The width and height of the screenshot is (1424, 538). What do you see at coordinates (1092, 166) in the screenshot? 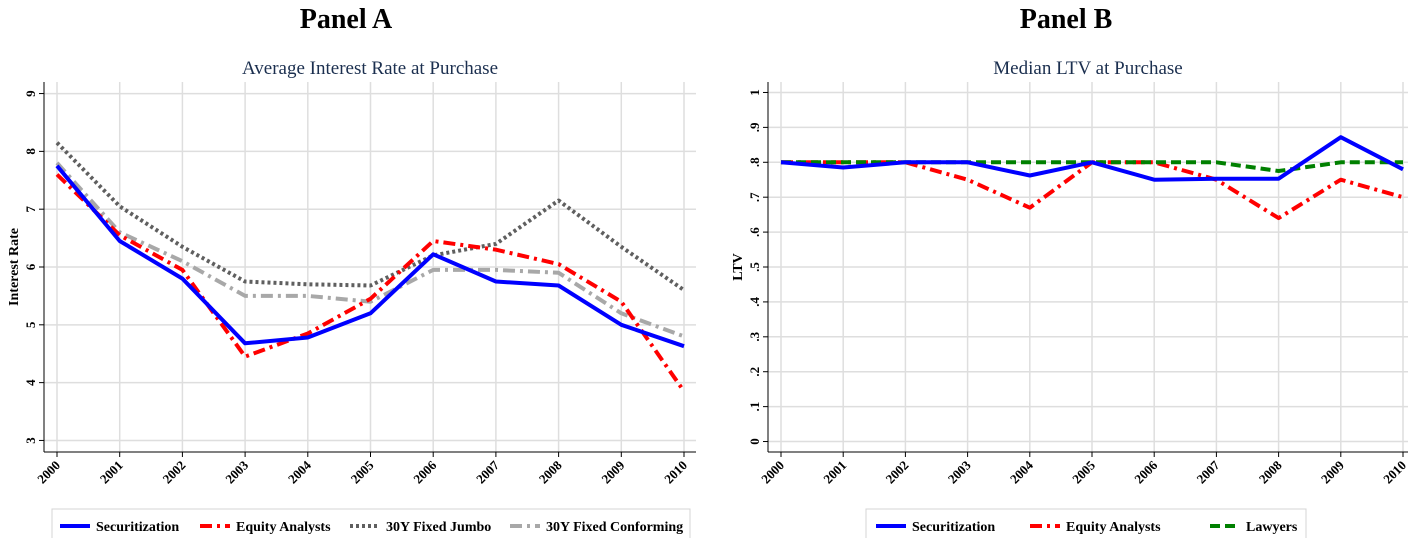
I see `series-line-lawyers` at bounding box center [1092, 166].